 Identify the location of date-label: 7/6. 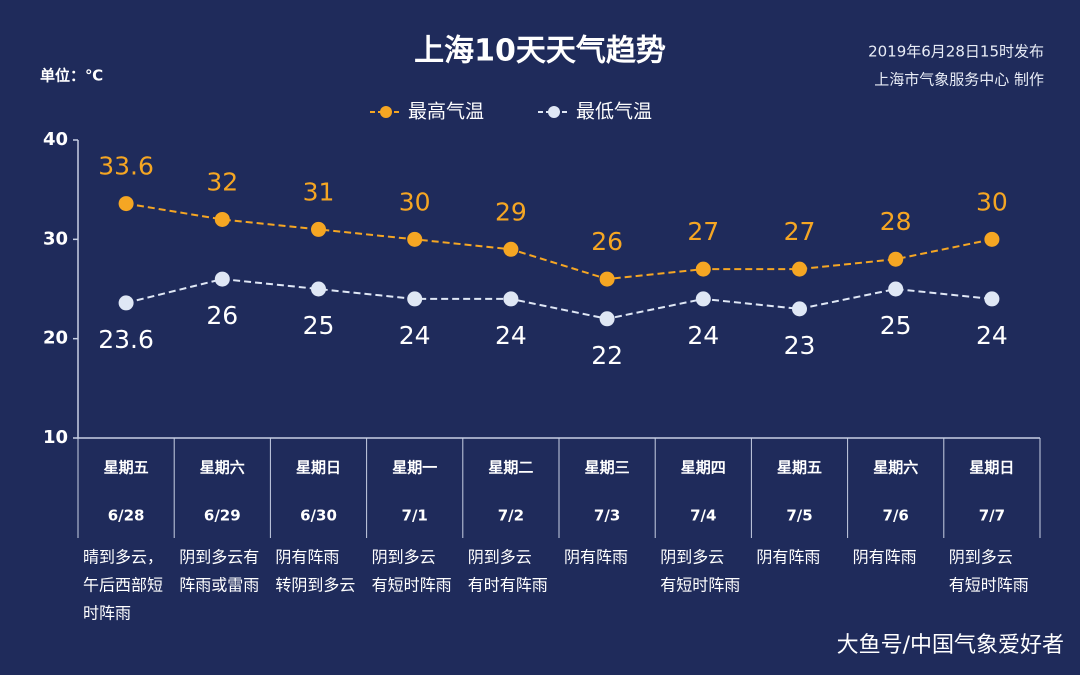
(896, 516).